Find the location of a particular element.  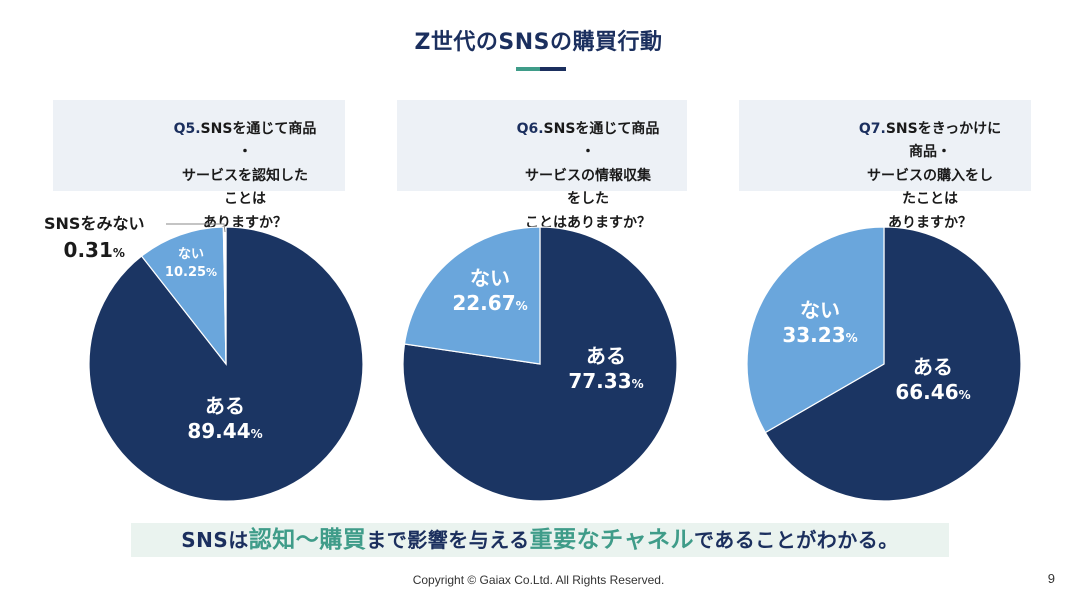

slice-value: 10.25 is located at coordinates (185, 272).